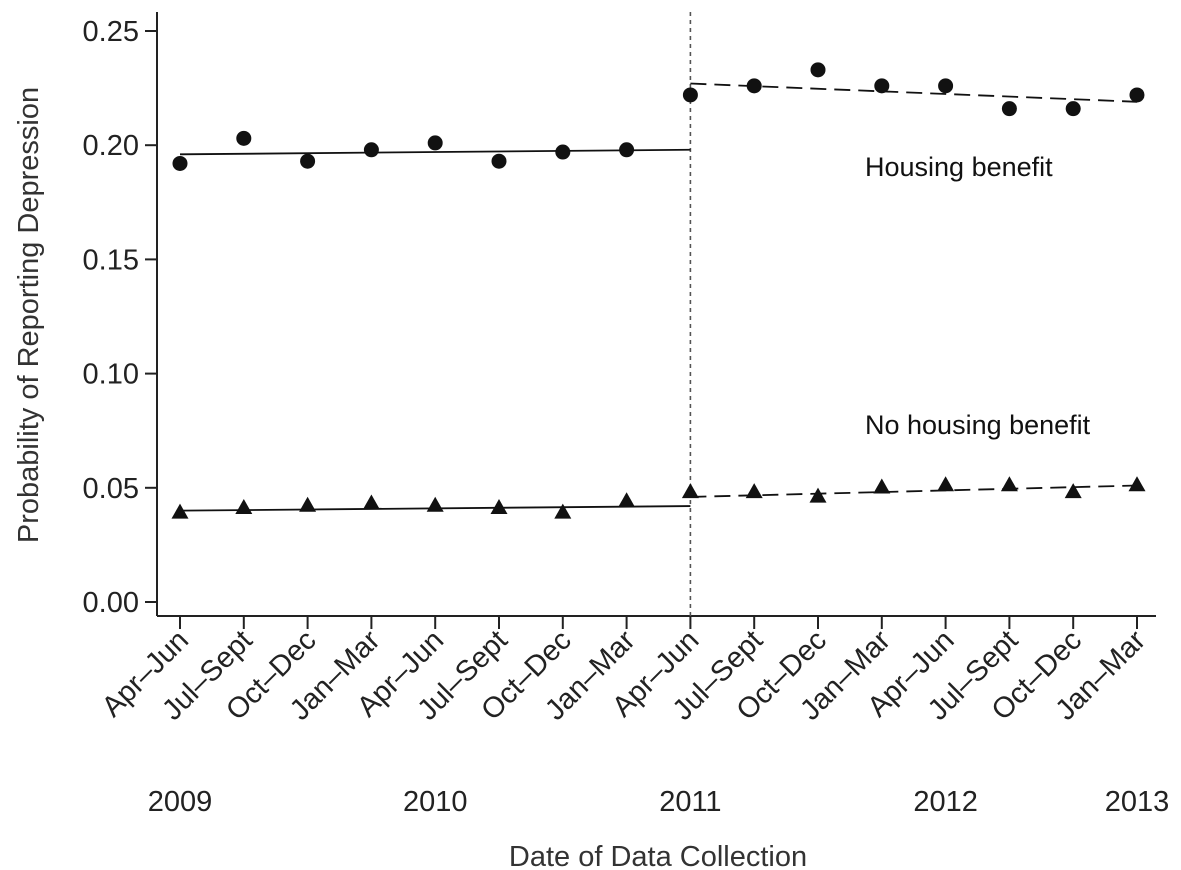 The image size is (1181, 870). I want to click on y-axis-title: Probability of Reporting Depression, so click(29, 315).